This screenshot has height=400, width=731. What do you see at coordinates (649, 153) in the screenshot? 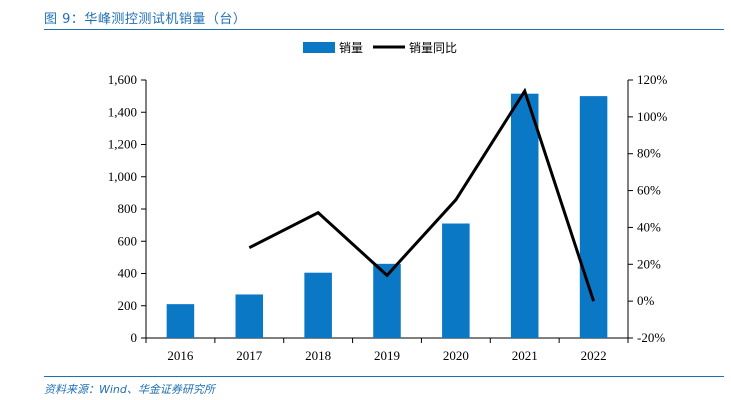
I see `y-right-tick-label: 80%` at bounding box center [649, 153].